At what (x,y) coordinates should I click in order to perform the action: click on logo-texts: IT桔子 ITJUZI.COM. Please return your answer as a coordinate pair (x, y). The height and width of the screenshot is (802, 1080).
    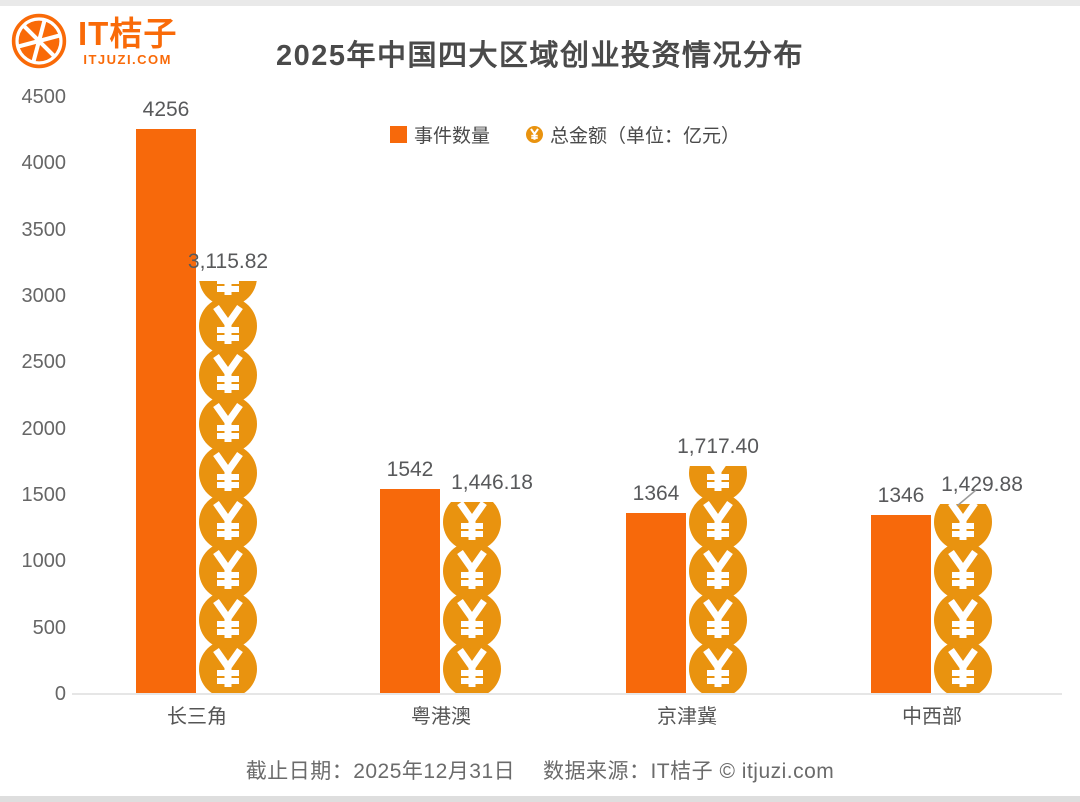
    Looking at the image, I should click on (128, 40).